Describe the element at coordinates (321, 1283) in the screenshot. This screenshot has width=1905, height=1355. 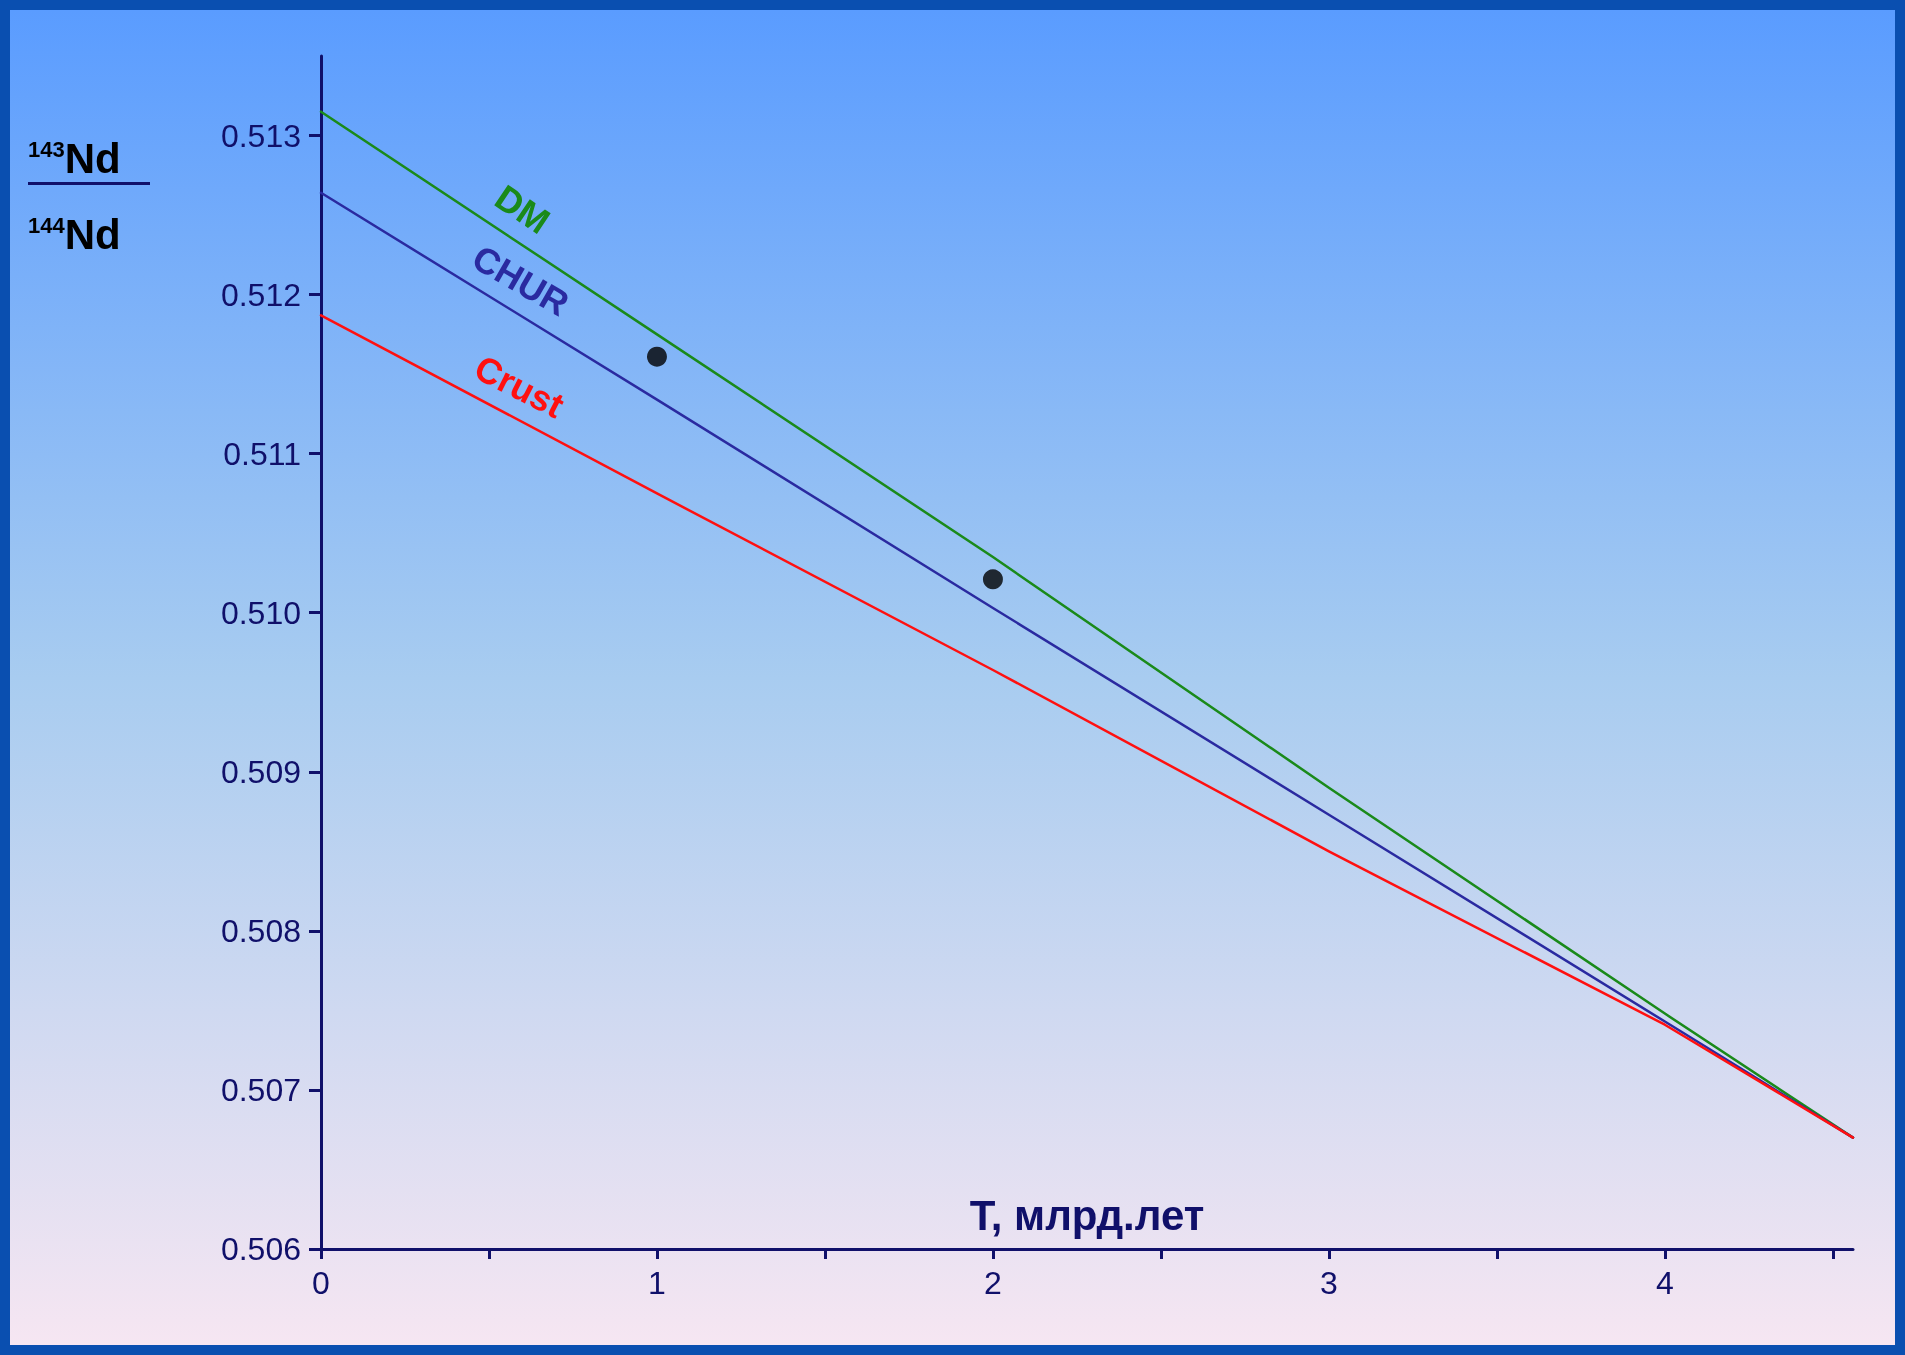
I see `x-tick-label: 0` at that location.